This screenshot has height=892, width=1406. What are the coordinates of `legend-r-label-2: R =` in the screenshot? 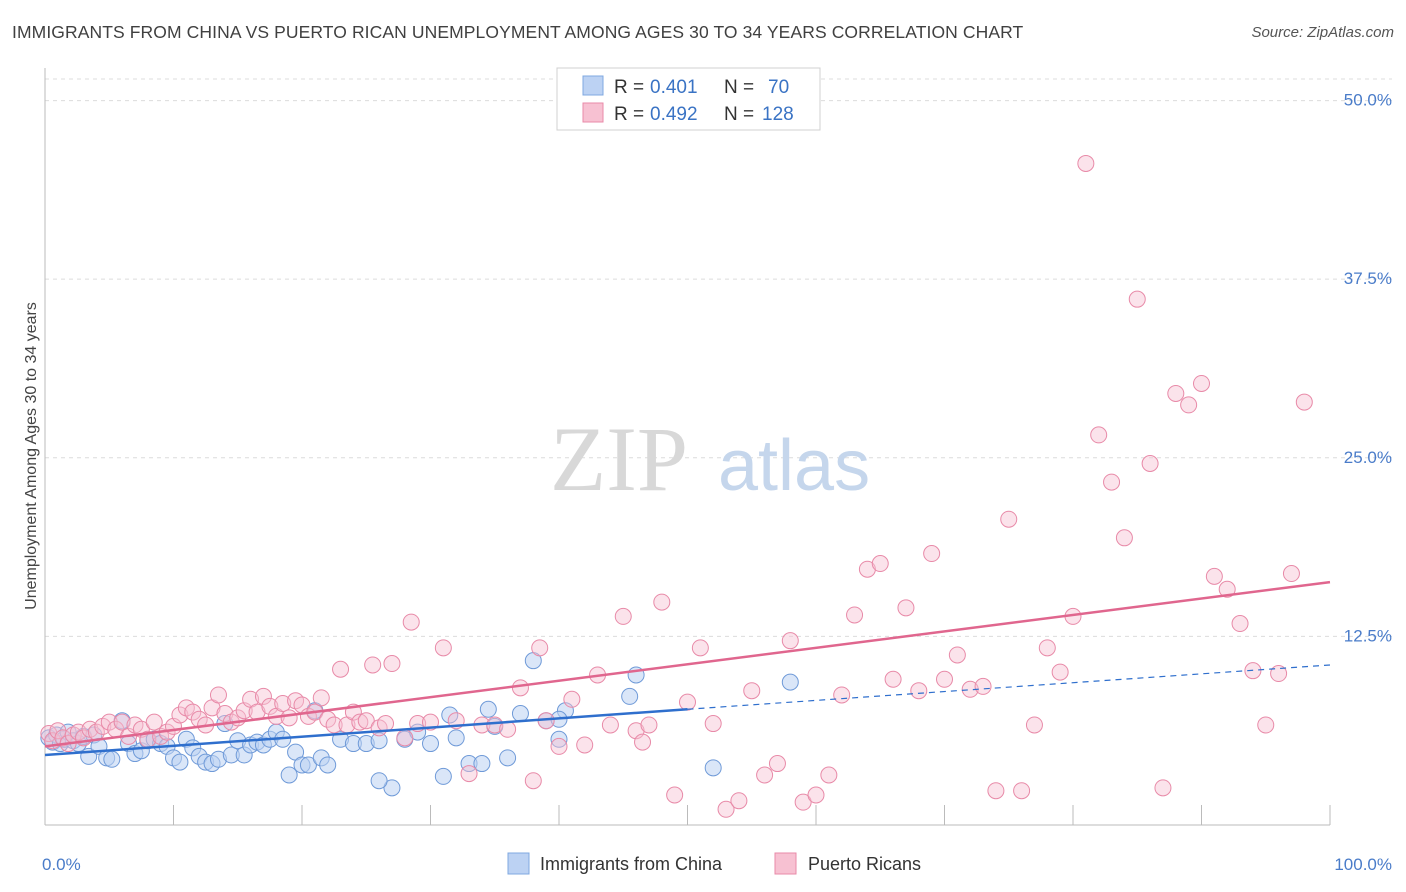 It's located at (629, 114).